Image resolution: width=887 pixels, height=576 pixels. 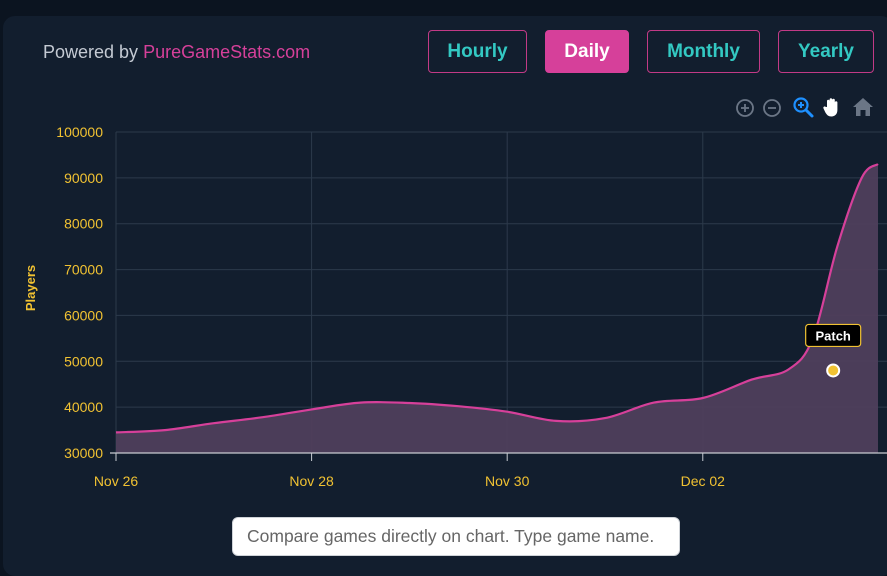 I want to click on y-tick-label: 100000, so click(x=79, y=132).